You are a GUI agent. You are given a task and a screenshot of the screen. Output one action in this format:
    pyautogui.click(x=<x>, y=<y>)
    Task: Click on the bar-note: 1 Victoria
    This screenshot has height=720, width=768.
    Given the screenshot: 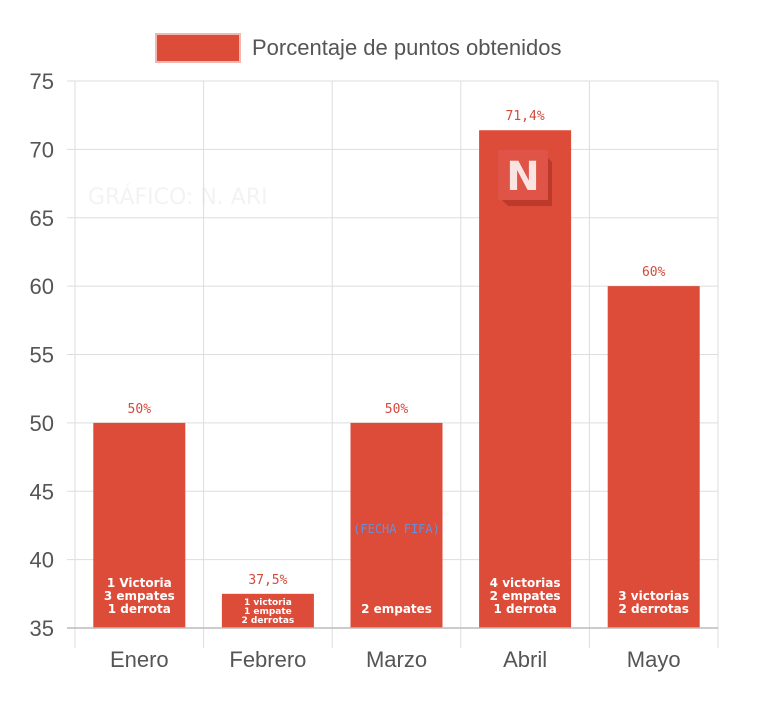 What is the action you would take?
    pyautogui.click(x=139, y=583)
    